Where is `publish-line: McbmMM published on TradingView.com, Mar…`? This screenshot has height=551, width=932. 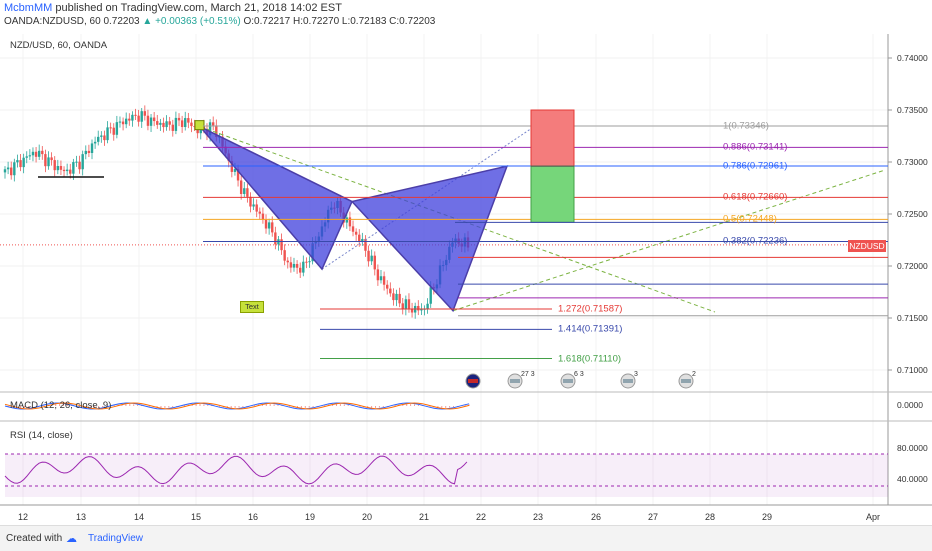 publish-line: McbmMM published on TradingView.com, Mar… is located at coordinates (173, 8).